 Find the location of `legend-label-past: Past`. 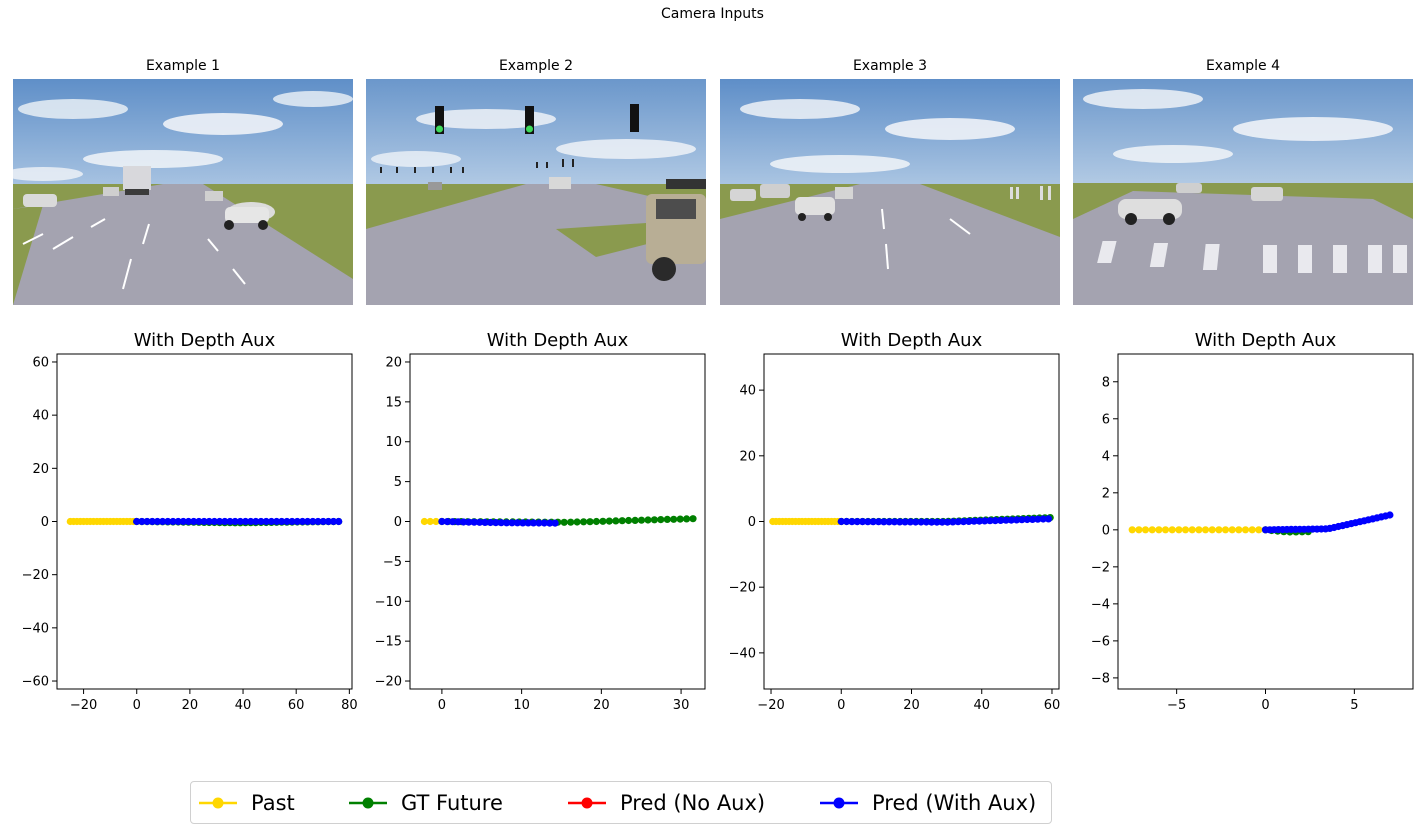

legend-label-past: Past is located at coordinates (273, 802).